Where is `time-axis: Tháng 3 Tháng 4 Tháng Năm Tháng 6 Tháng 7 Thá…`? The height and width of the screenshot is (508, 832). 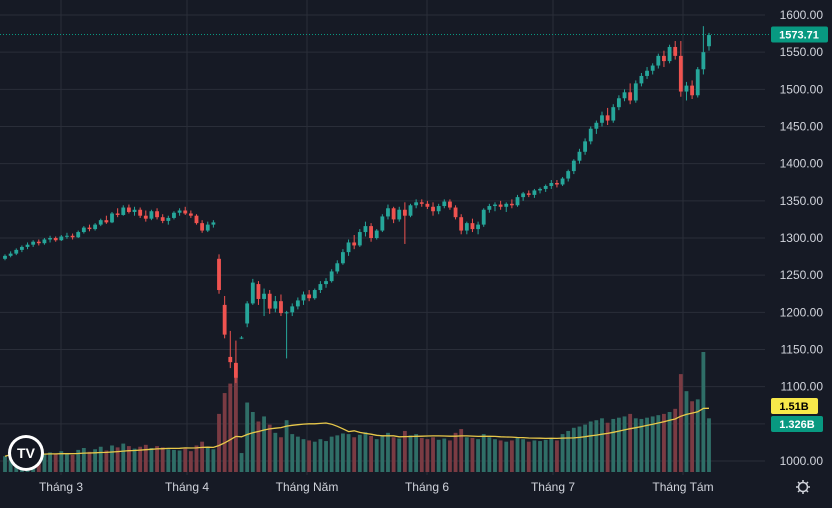 time-axis: Tháng 3 Tháng 4 Tháng Năm Tháng 6 Tháng 7 Thá… is located at coordinates (376, 487).